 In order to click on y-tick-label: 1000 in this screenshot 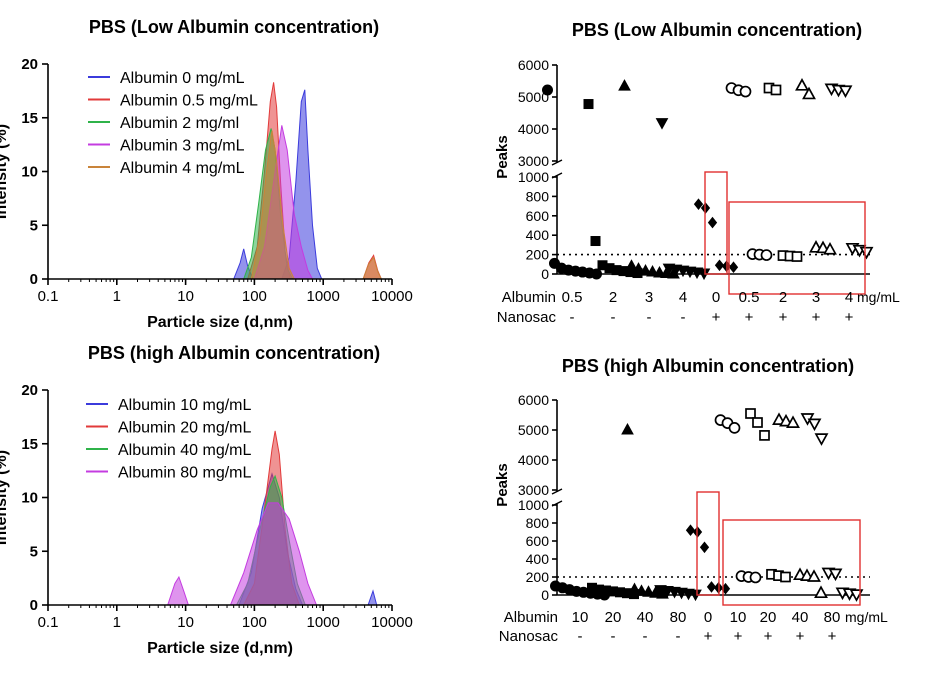, I will do `click(533, 505)`.